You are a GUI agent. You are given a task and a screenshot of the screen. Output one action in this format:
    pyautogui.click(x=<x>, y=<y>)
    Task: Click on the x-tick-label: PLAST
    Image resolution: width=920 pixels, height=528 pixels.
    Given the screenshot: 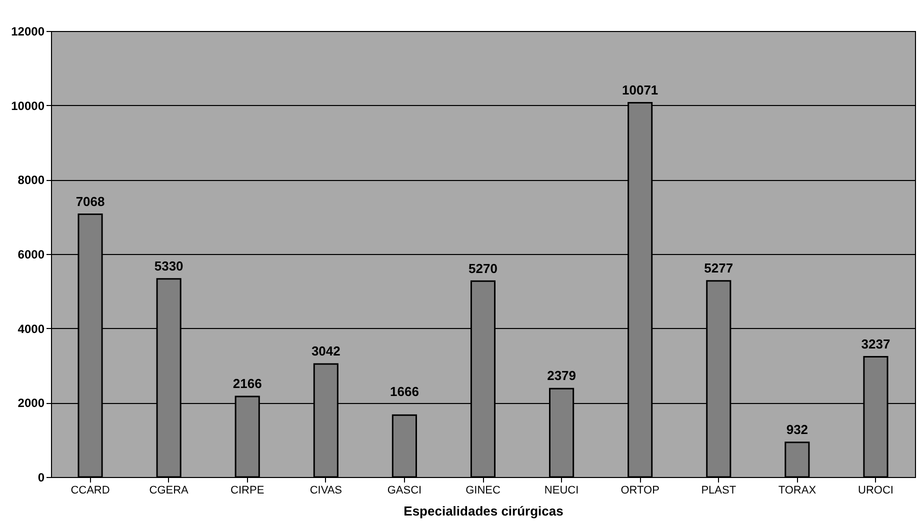 What is the action you would take?
    pyautogui.click(x=718, y=490)
    